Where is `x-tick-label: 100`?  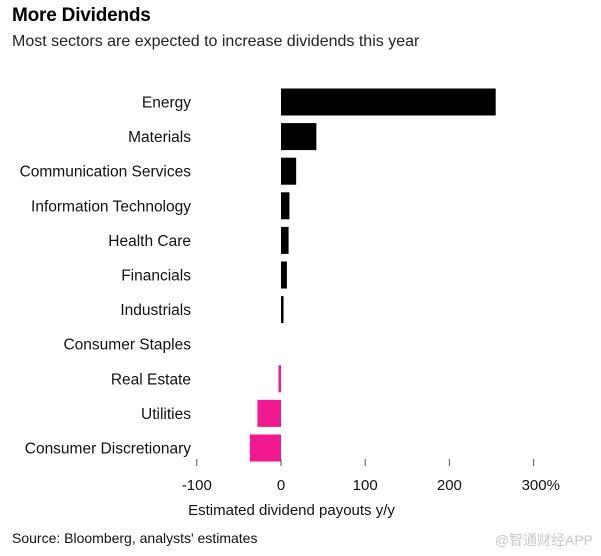 x-tick-label: 100 is located at coordinates (365, 485).